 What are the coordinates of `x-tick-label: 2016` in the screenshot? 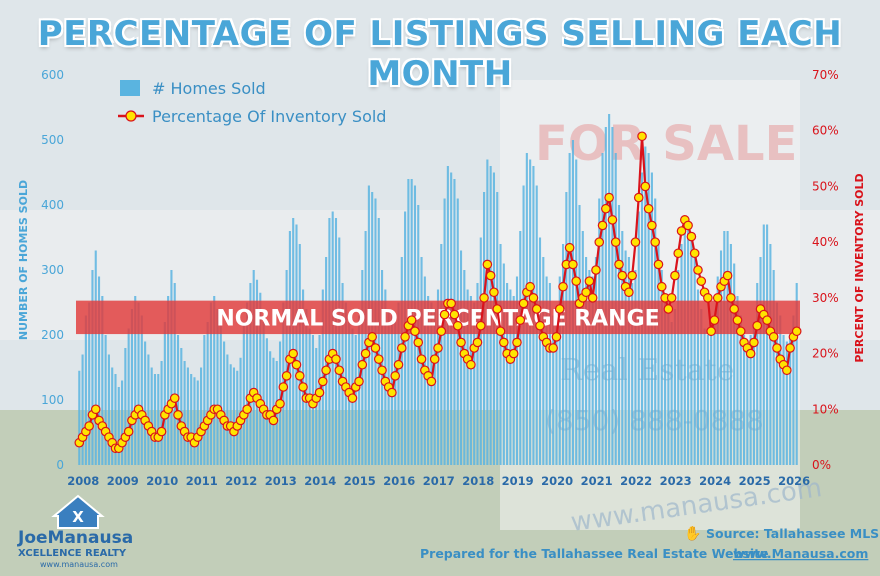 It's located at (399, 481).